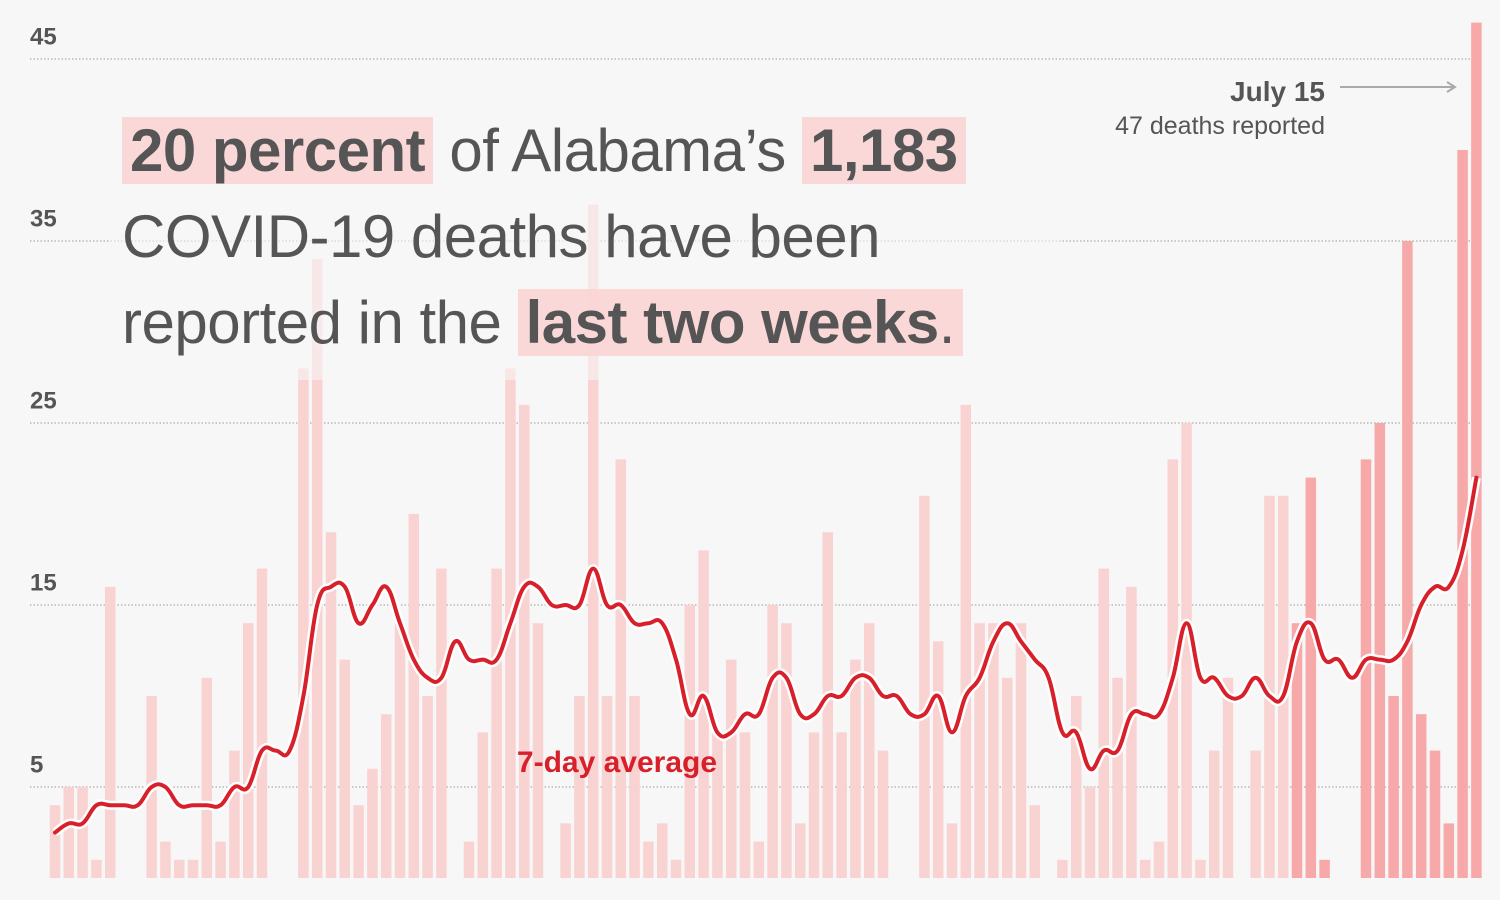 The height and width of the screenshot is (900, 1500). What do you see at coordinates (883, 150) in the screenshot?
I see `headline-highlight: 1,183` at bounding box center [883, 150].